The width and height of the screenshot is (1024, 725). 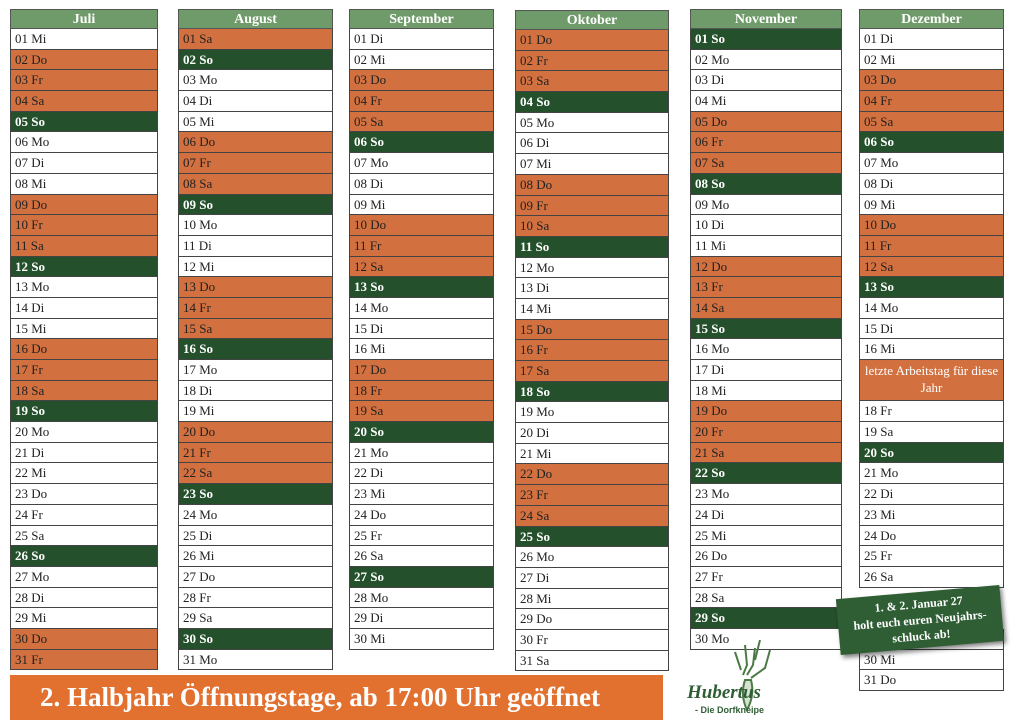 What do you see at coordinates (421, 598) in the screenshot?
I see `day-row: 28 Mo` at bounding box center [421, 598].